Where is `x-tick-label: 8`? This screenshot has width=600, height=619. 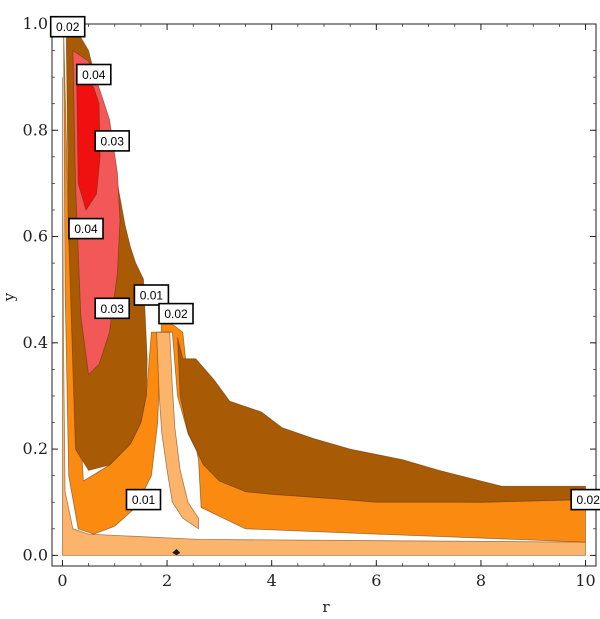
x-tick-label: 8 is located at coordinates (481, 580).